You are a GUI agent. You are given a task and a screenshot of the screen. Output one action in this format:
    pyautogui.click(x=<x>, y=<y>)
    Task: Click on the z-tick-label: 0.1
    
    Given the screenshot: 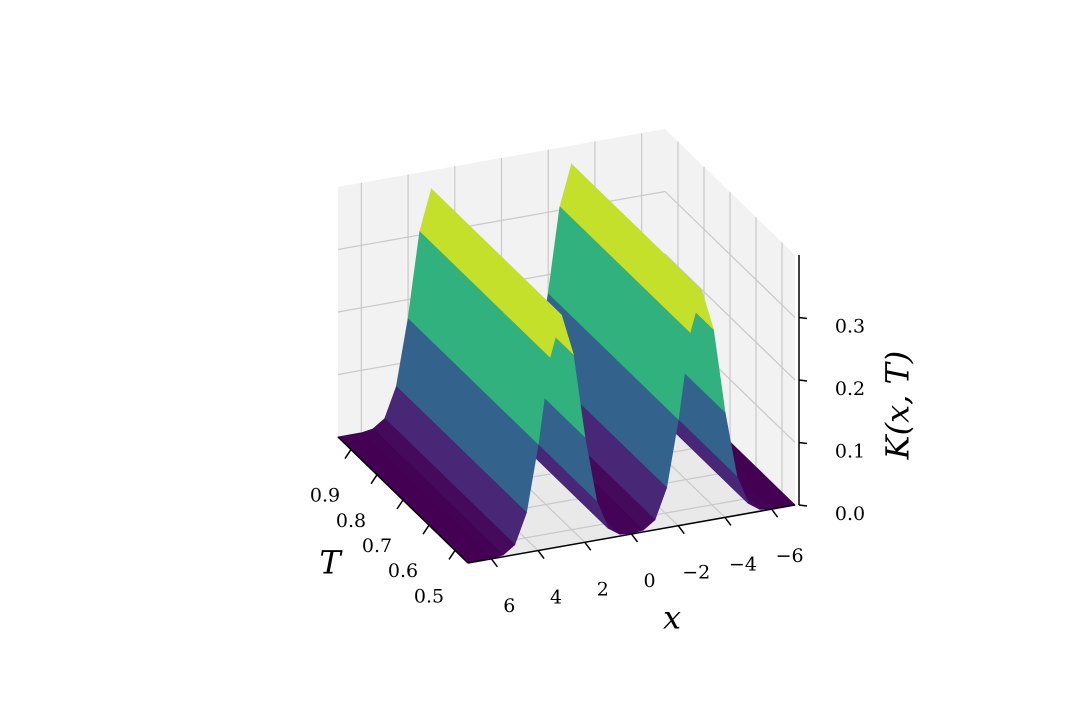 What is the action you would take?
    pyautogui.click(x=850, y=452)
    